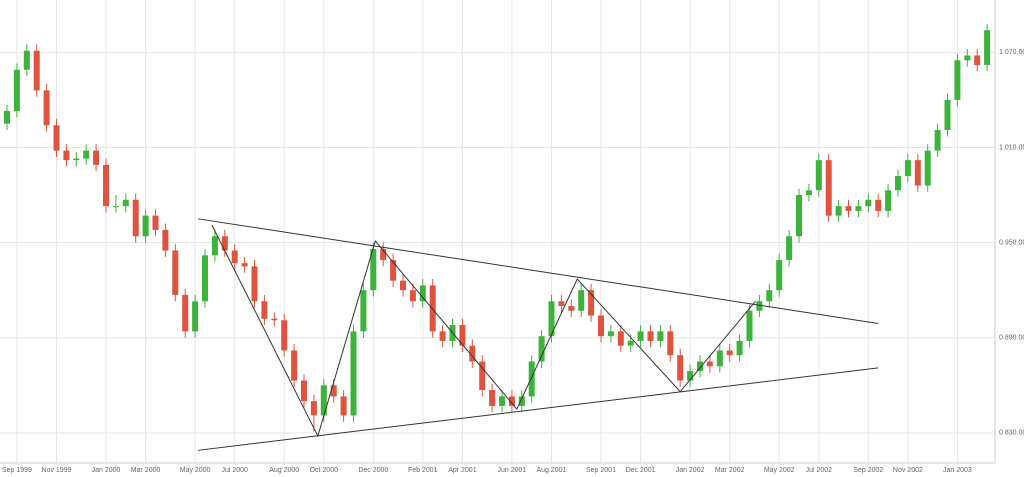  I want to click on x-tick-label: Dec 2001, so click(641, 470).